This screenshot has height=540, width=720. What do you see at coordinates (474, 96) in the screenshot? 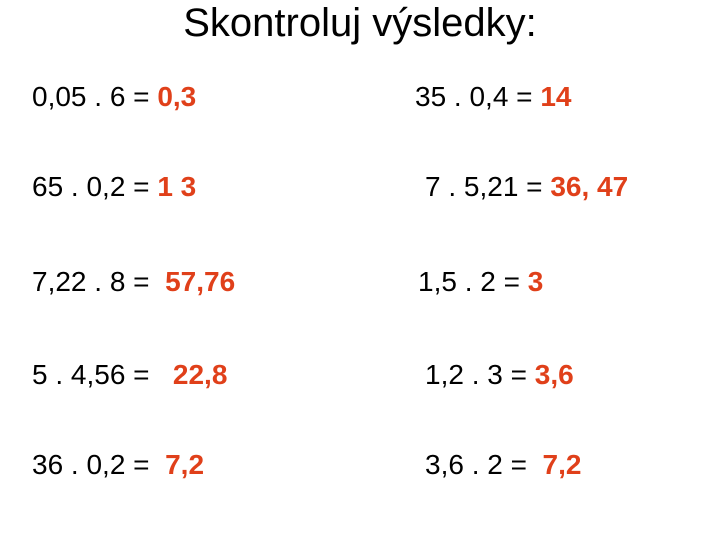
I see `expression: 35 . 0,4 =` at bounding box center [474, 96].